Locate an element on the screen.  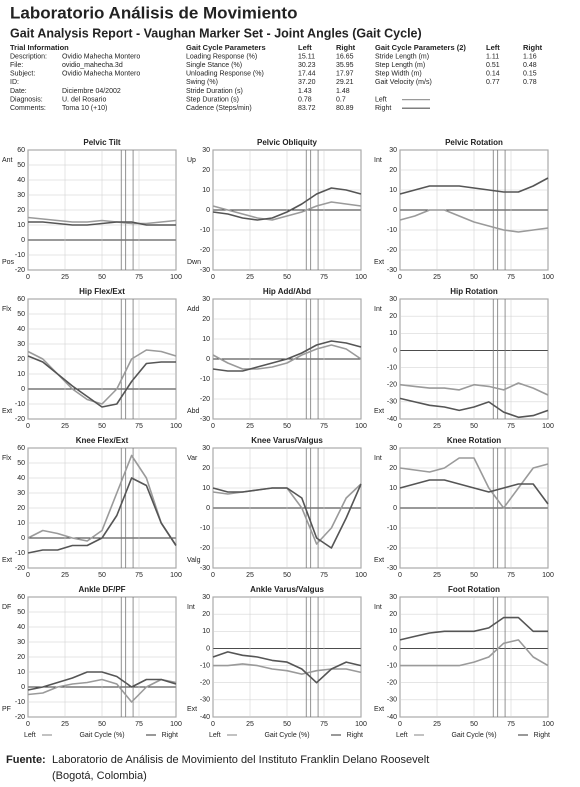
x-axis-label: Gait Cycle (%) is located at coordinates (101, 735).